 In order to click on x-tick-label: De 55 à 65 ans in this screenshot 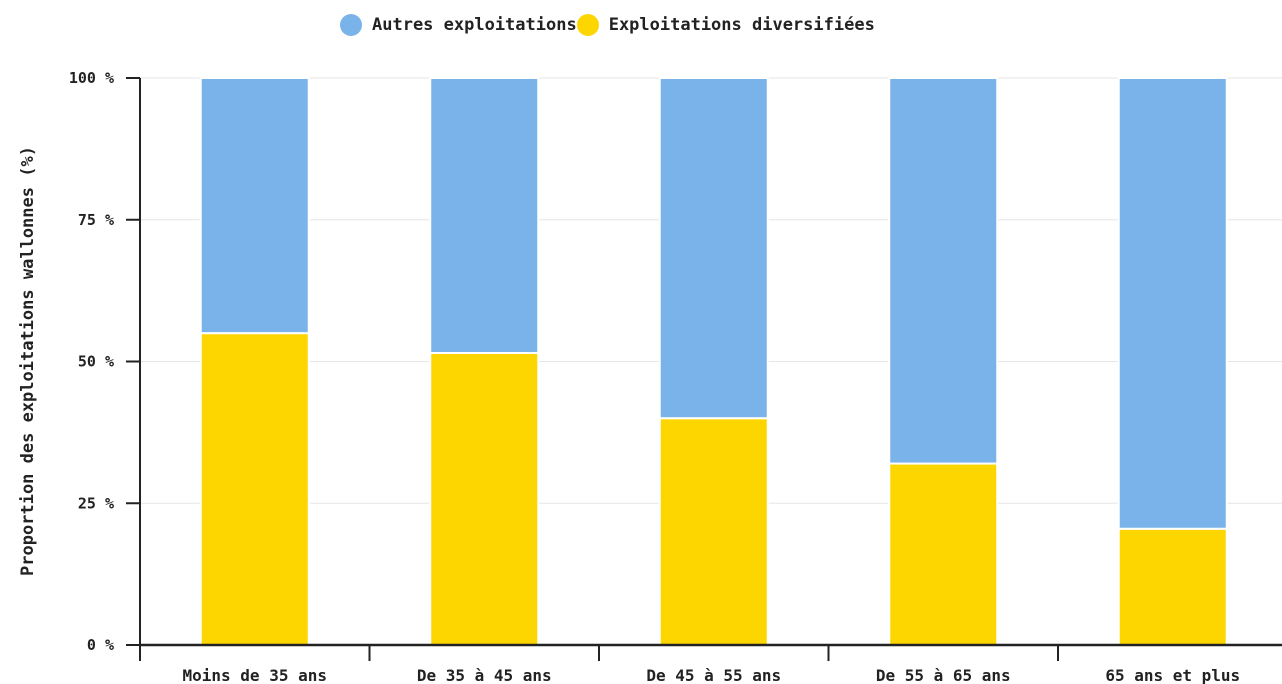, I will do `click(943, 675)`.